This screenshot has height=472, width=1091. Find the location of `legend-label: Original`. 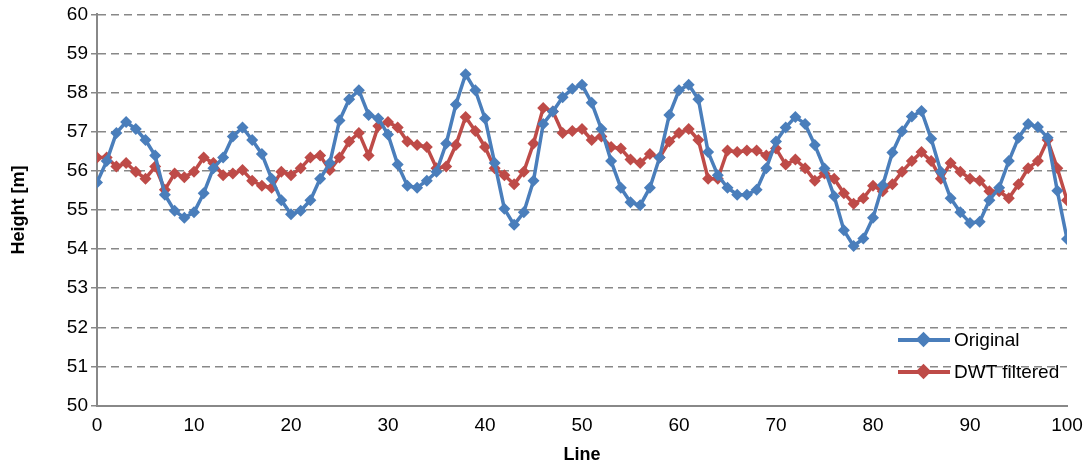

legend-label: Original is located at coordinates (987, 339).